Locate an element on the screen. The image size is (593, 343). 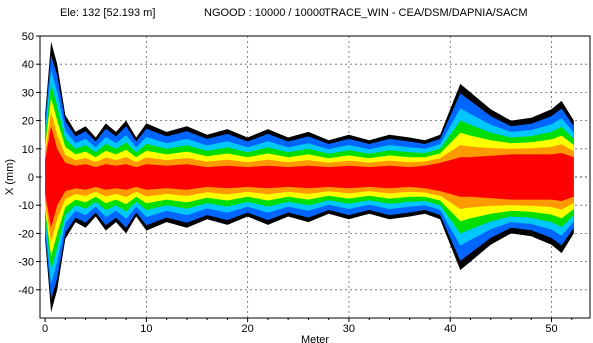
element-readout: Ele: 132 [52.193 m] is located at coordinates (108, 13).